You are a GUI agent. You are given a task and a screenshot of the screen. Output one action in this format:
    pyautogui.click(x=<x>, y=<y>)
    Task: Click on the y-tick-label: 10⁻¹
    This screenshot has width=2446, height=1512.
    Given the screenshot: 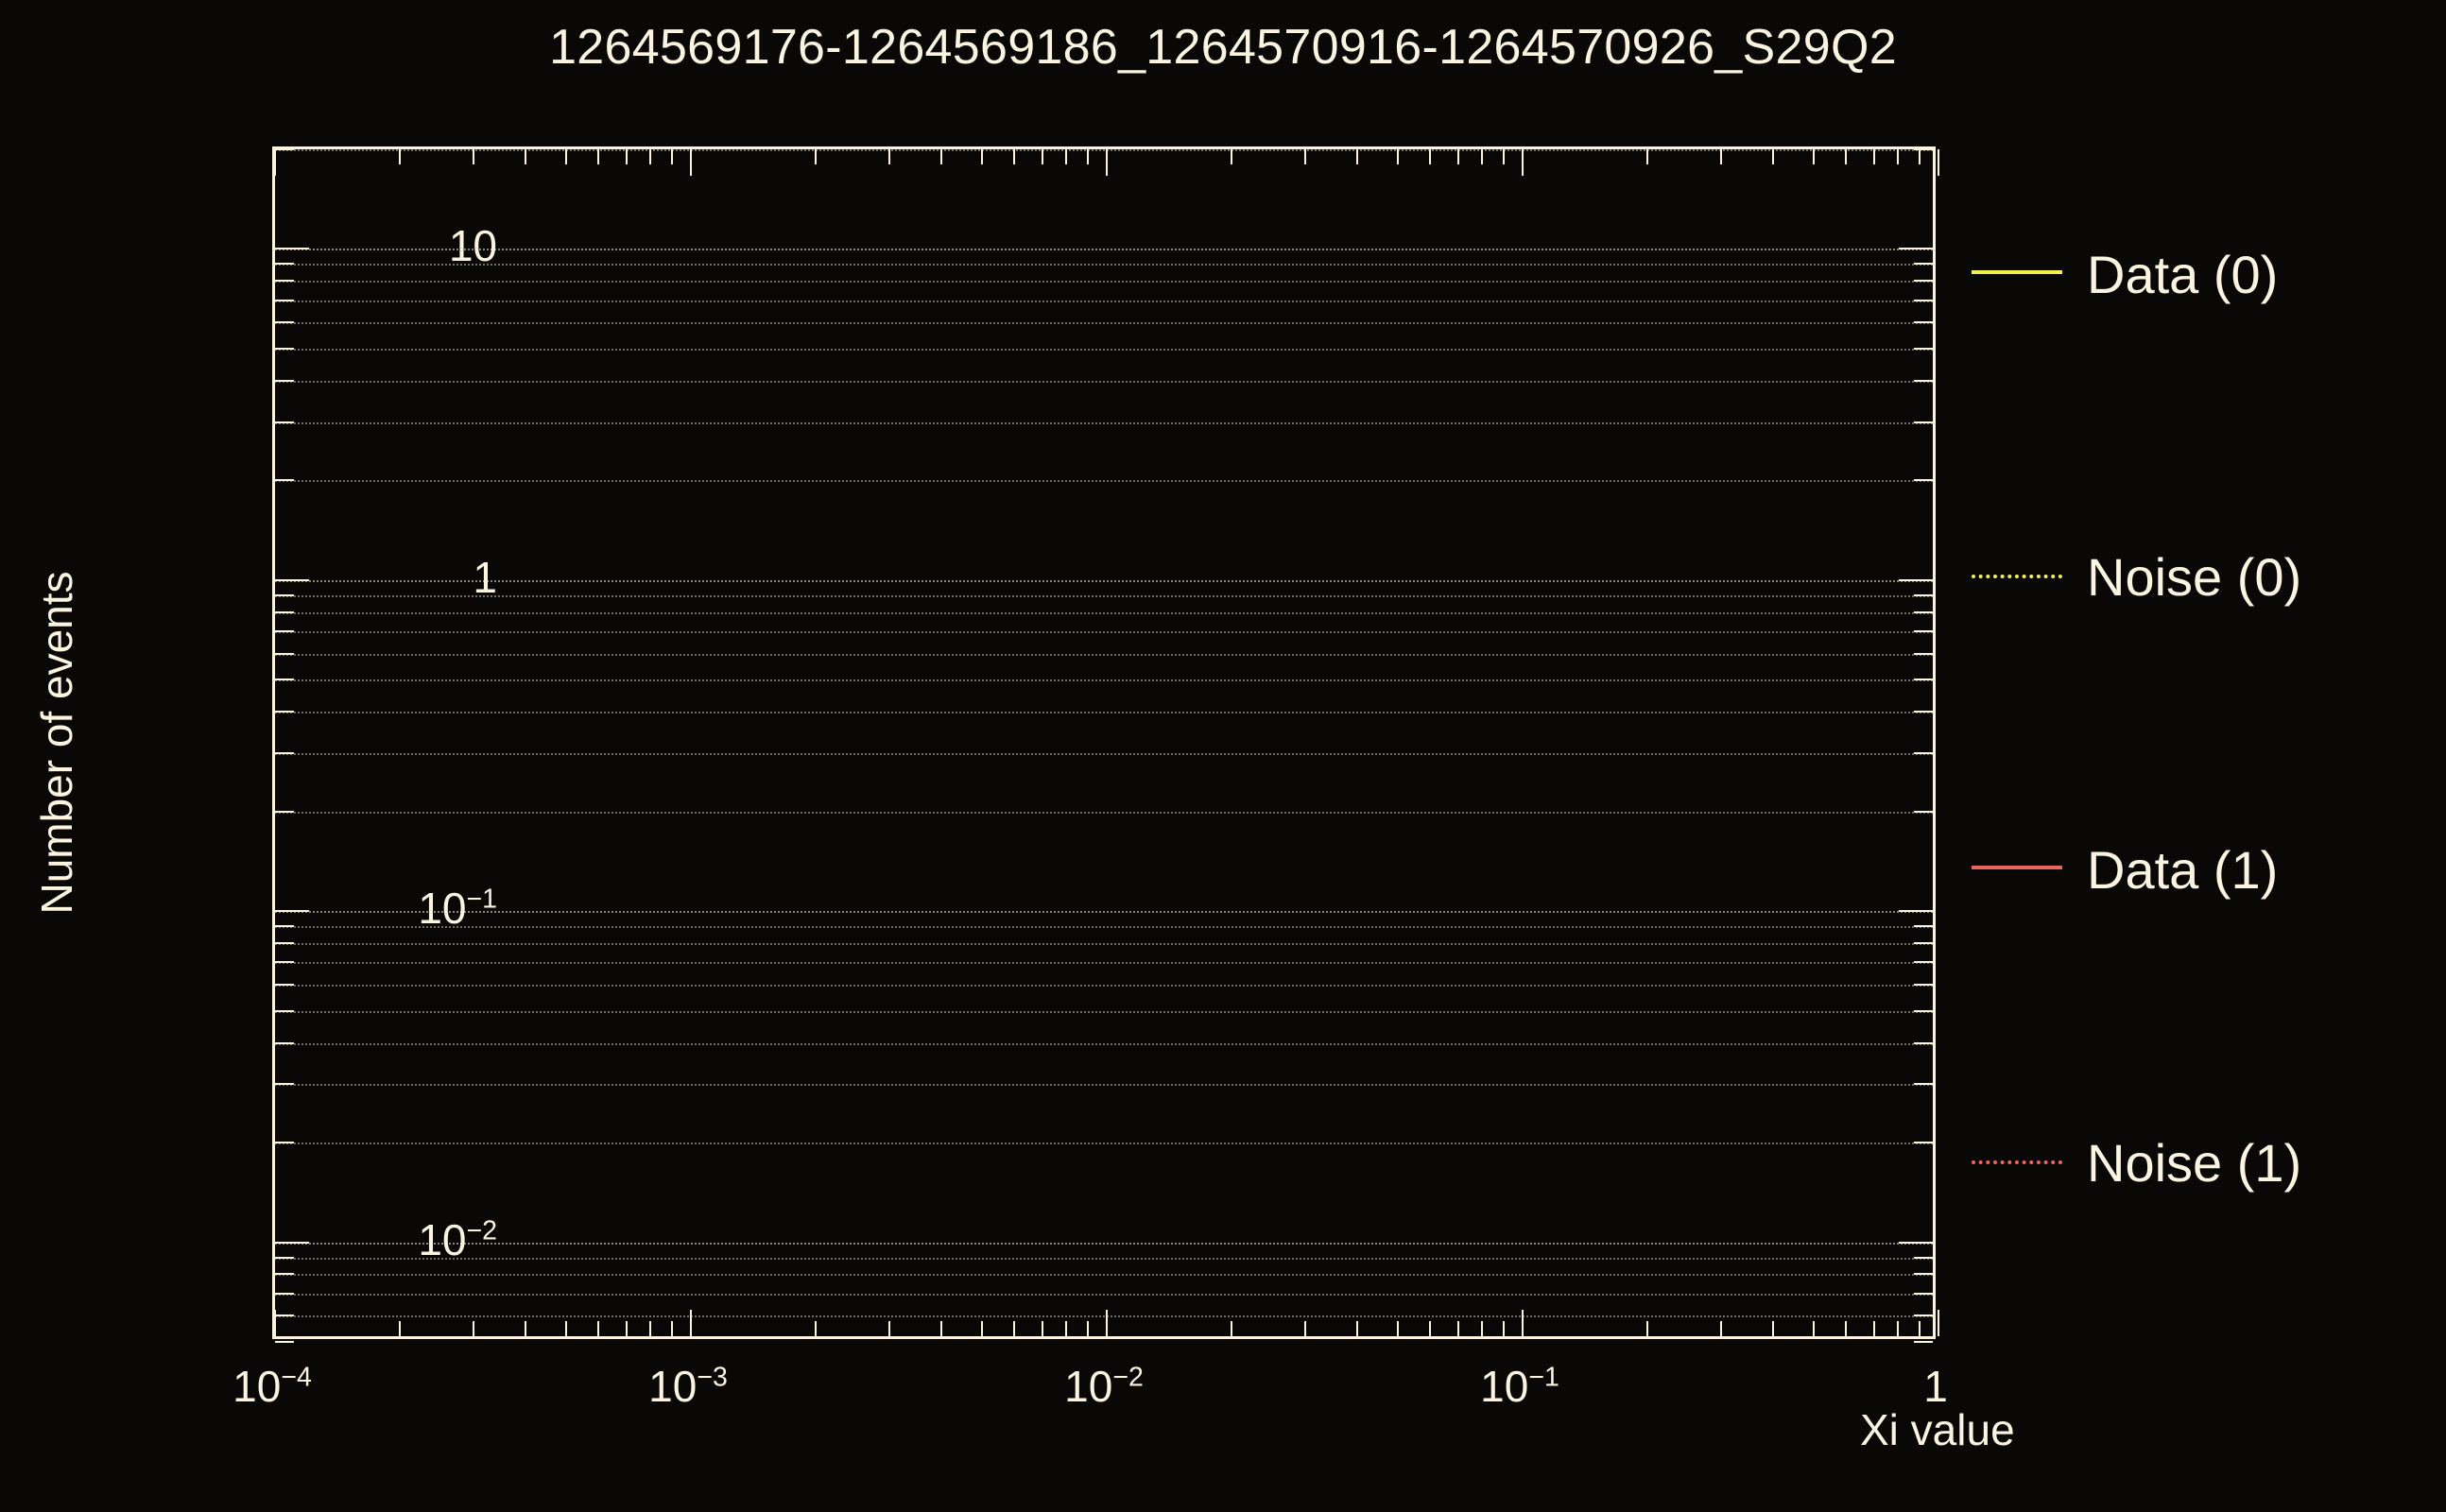 What is the action you would take?
    pyautogui.click(x=457, y=909)
    